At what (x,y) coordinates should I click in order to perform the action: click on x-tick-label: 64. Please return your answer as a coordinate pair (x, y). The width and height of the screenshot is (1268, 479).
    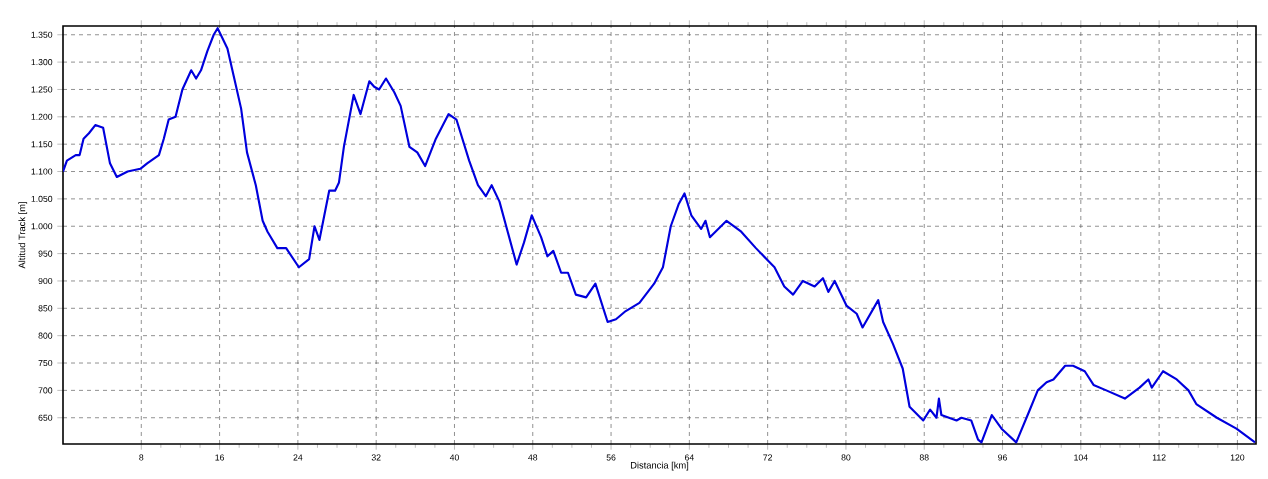
    Looking at the image, I should click on (689, 457).